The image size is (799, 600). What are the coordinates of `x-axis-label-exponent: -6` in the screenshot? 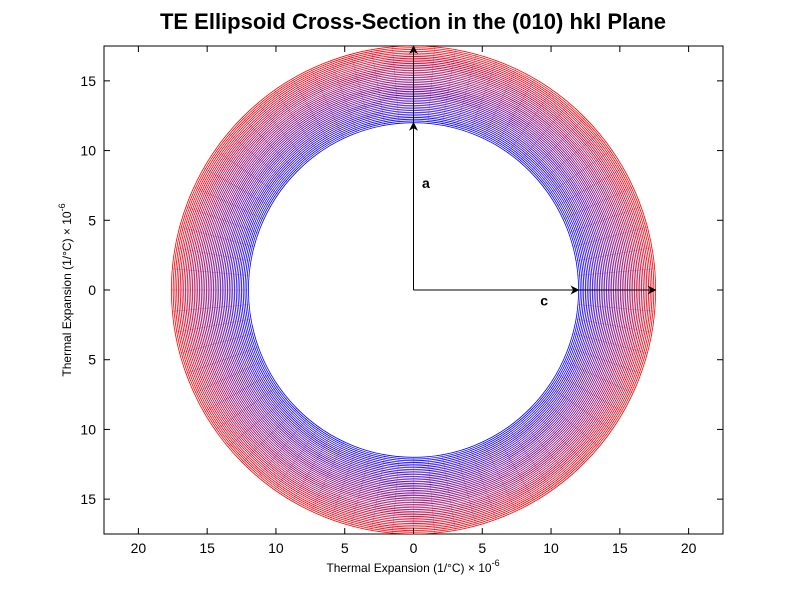 It's located at (496, 563).